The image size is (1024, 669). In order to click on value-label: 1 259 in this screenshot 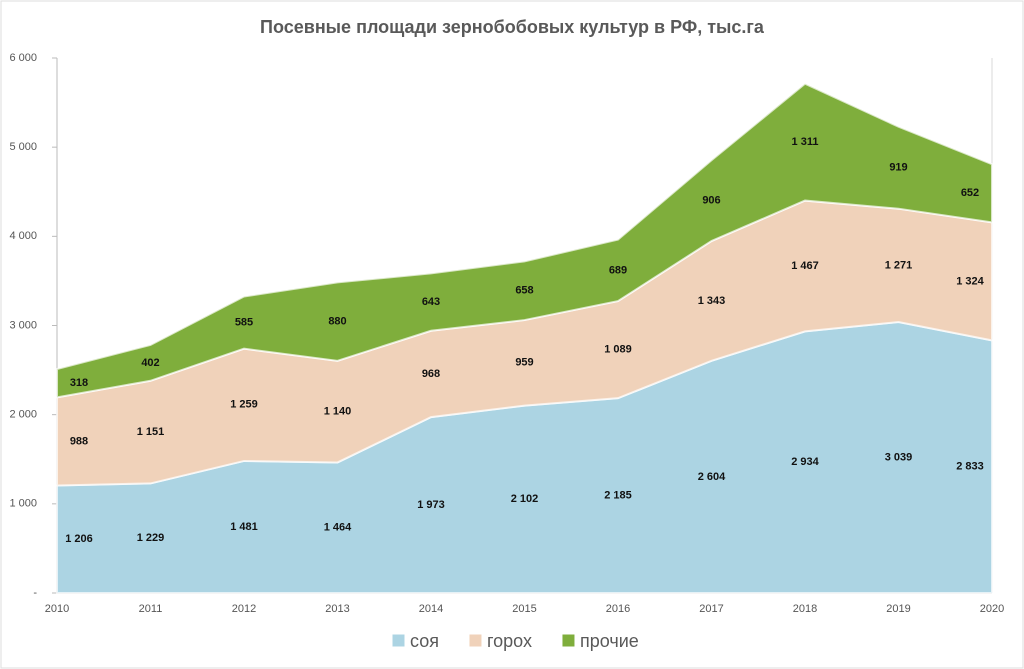, I will do `click(244, 405)`.